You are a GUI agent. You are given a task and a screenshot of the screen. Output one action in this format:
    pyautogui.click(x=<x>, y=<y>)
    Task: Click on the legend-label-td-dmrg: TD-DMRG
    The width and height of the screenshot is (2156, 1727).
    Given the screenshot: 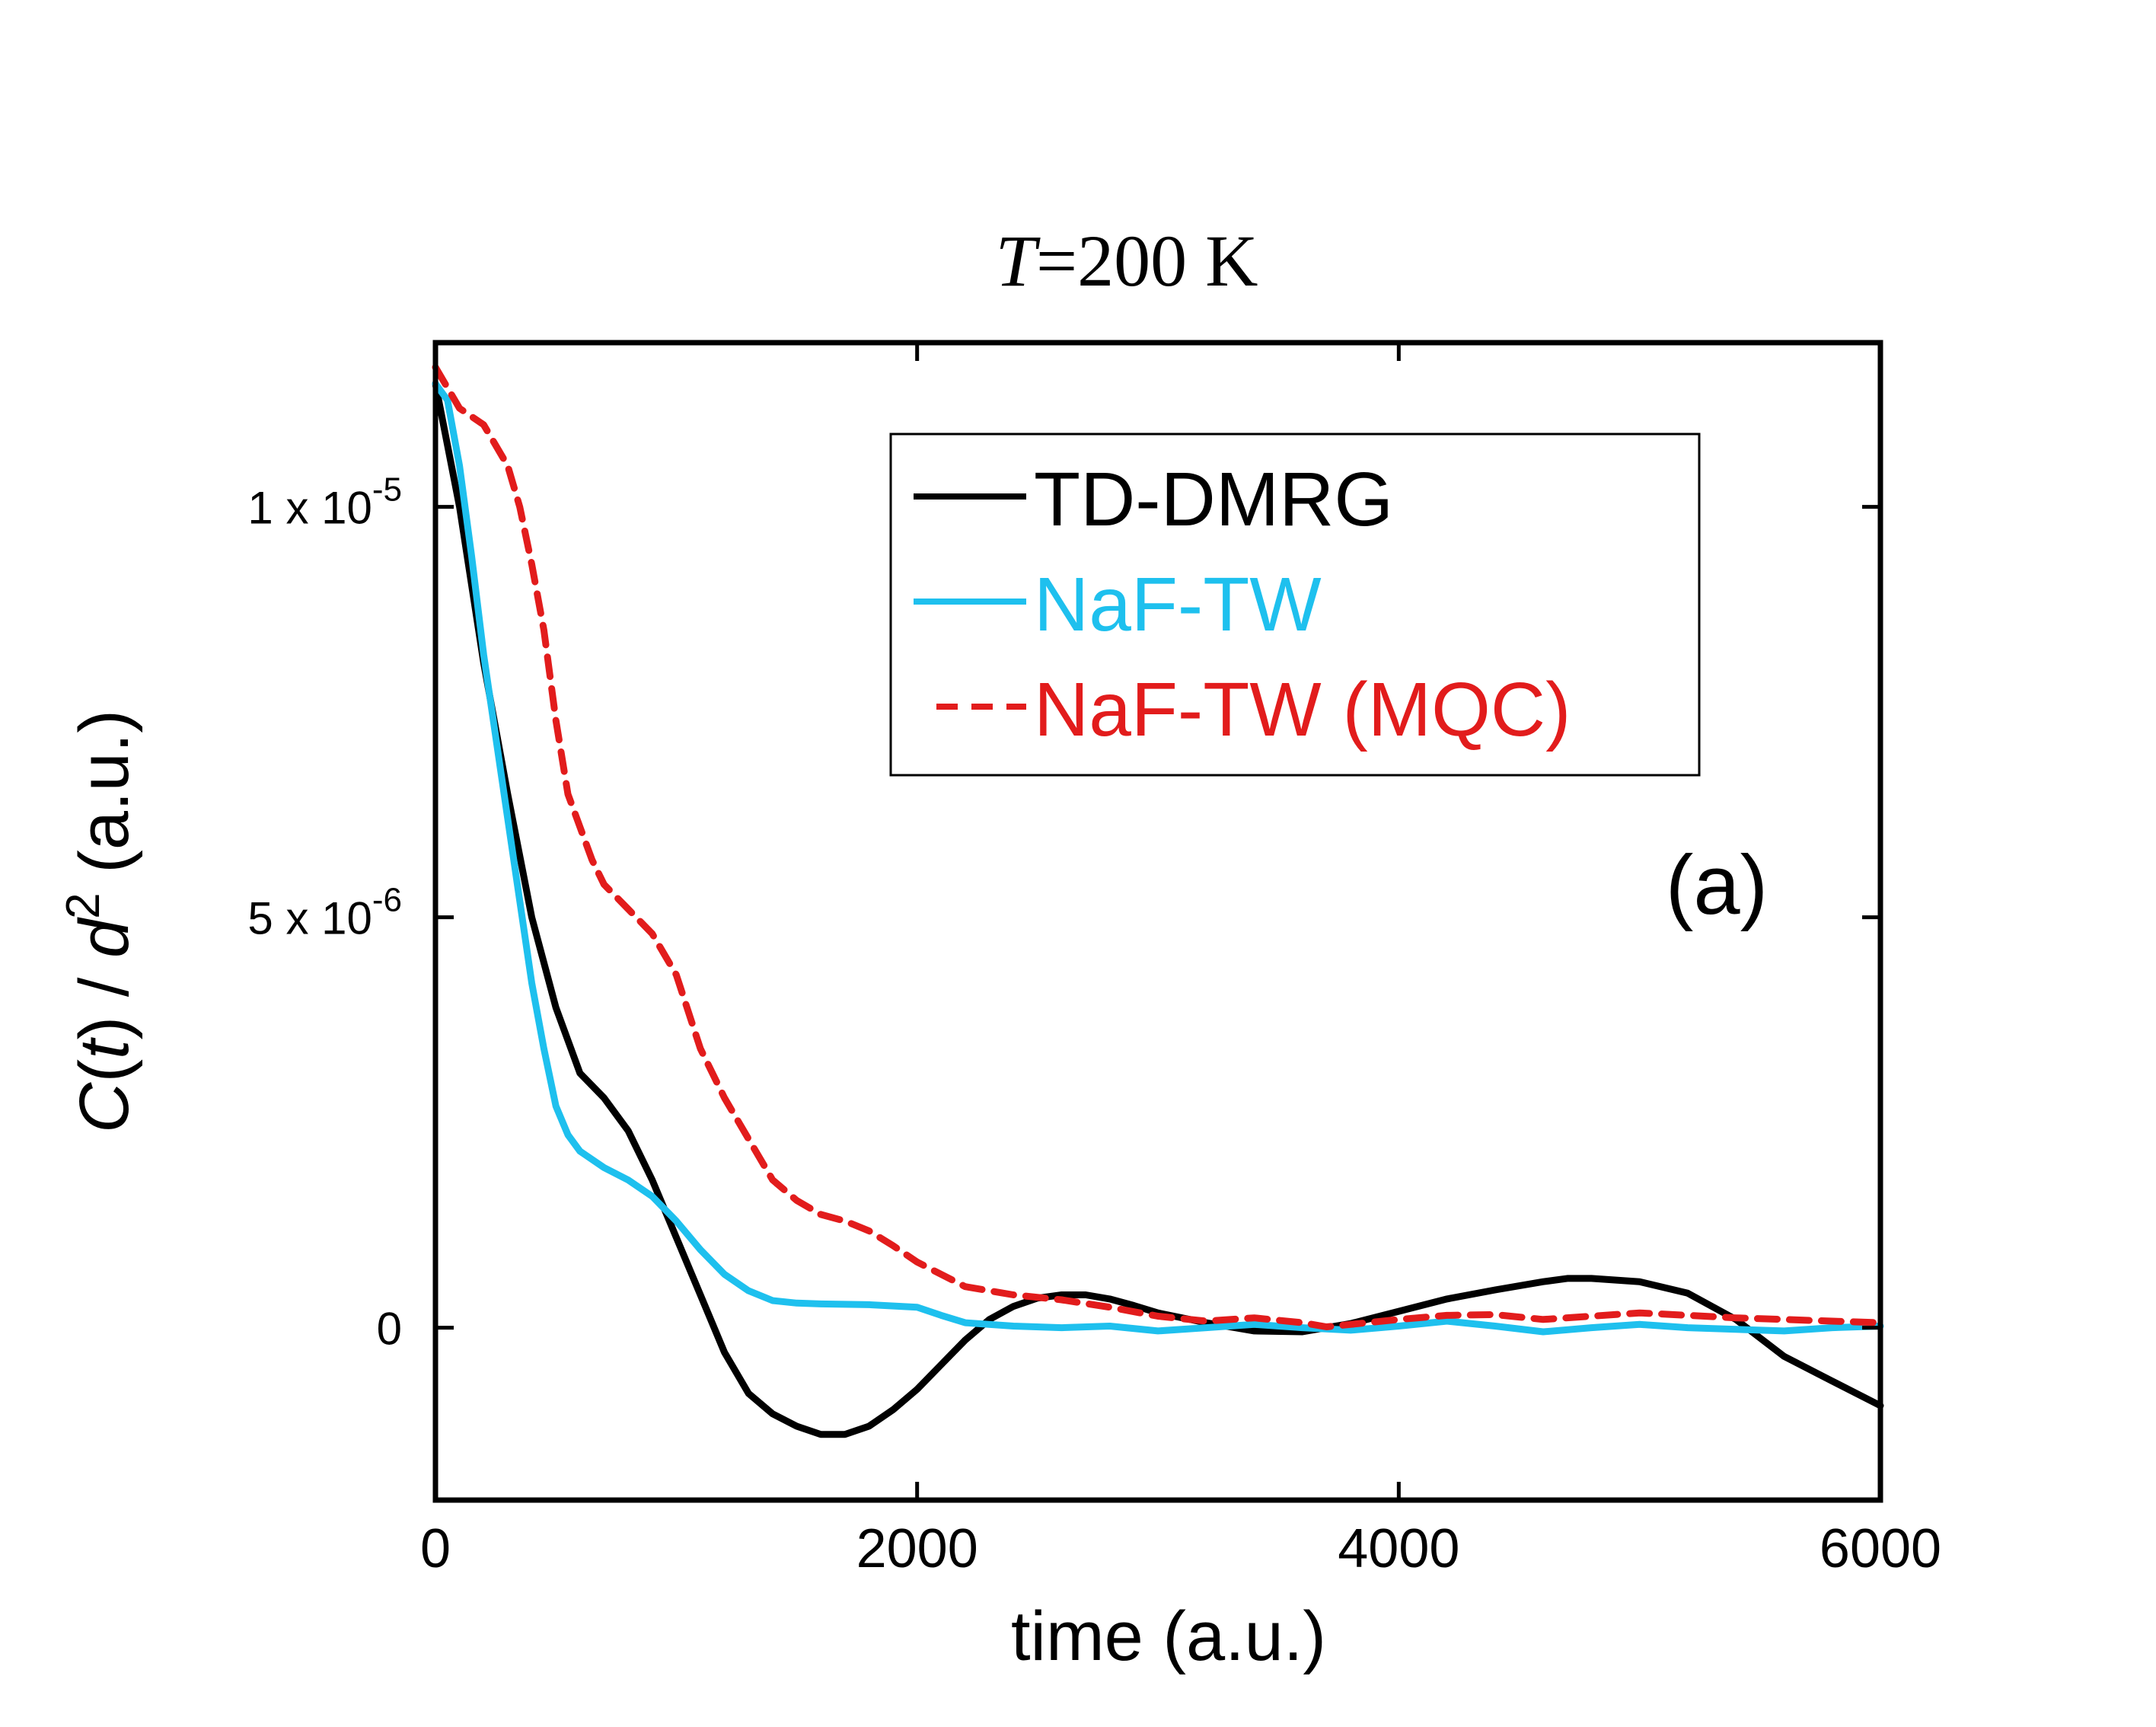 What is the action you would take?
    pyautogui.click(x=1213, y=499)
    